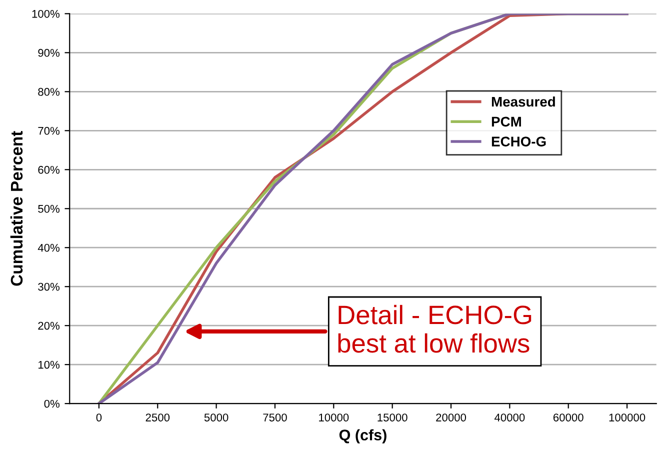  Describe the element at coordinates (435, 328) in the screenshot. I see `annotation: Detail - ECHO-G best at low flows` at that location.